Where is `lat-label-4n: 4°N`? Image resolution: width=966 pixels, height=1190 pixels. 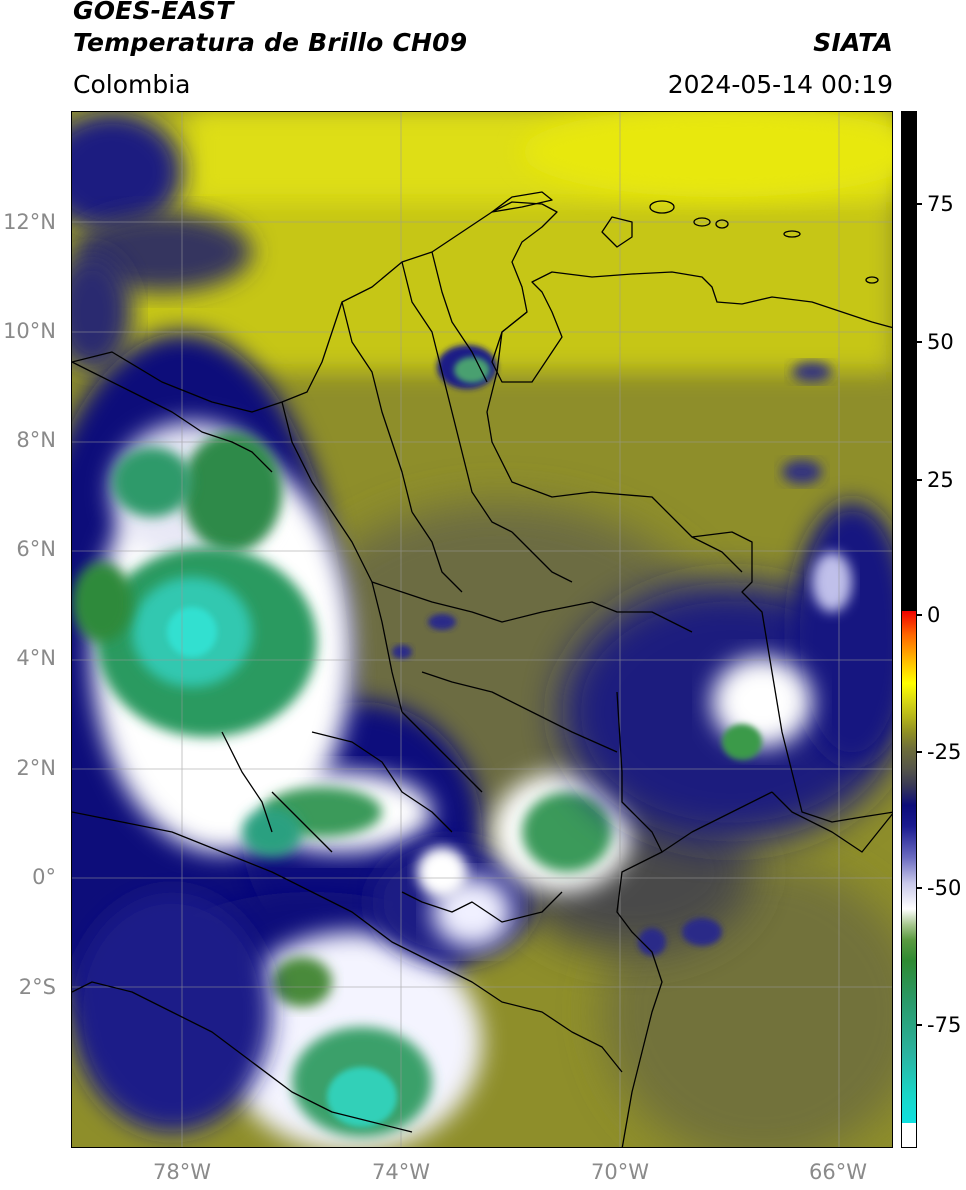 lat-label-4n: 4°N is located at coordinates (36, 658).